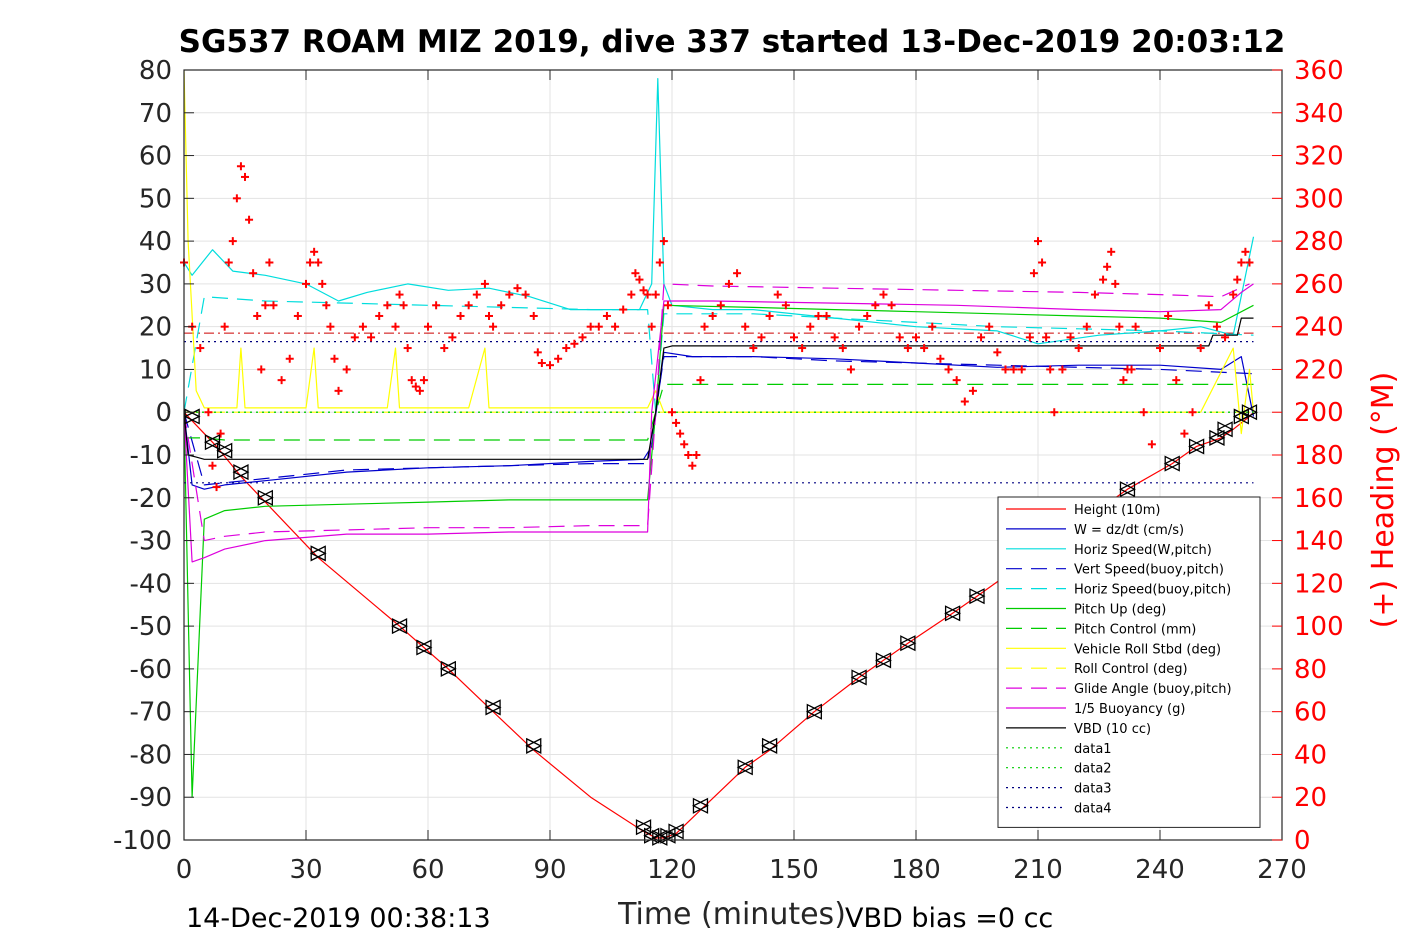  What do you see at coordinates (163, 413) in the screenshot?
I see `y-tick-label: 0` at bounding box center [163, 413].